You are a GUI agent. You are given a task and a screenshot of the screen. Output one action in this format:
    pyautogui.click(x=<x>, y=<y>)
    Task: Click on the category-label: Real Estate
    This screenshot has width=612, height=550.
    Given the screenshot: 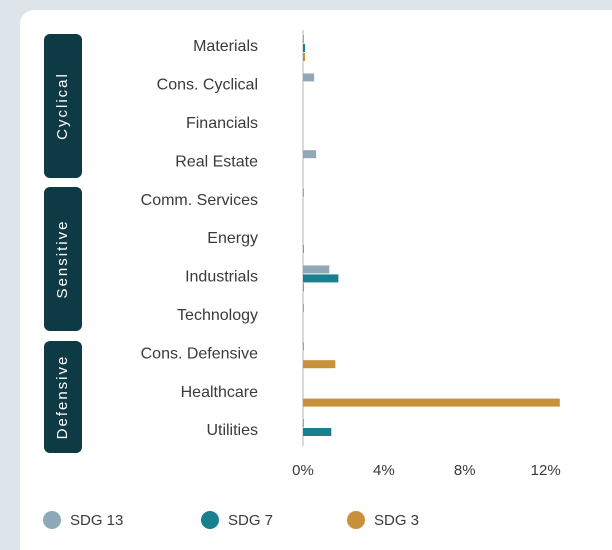 What is the action you would take?
    pyautogui.click(x=216, y=161)
    